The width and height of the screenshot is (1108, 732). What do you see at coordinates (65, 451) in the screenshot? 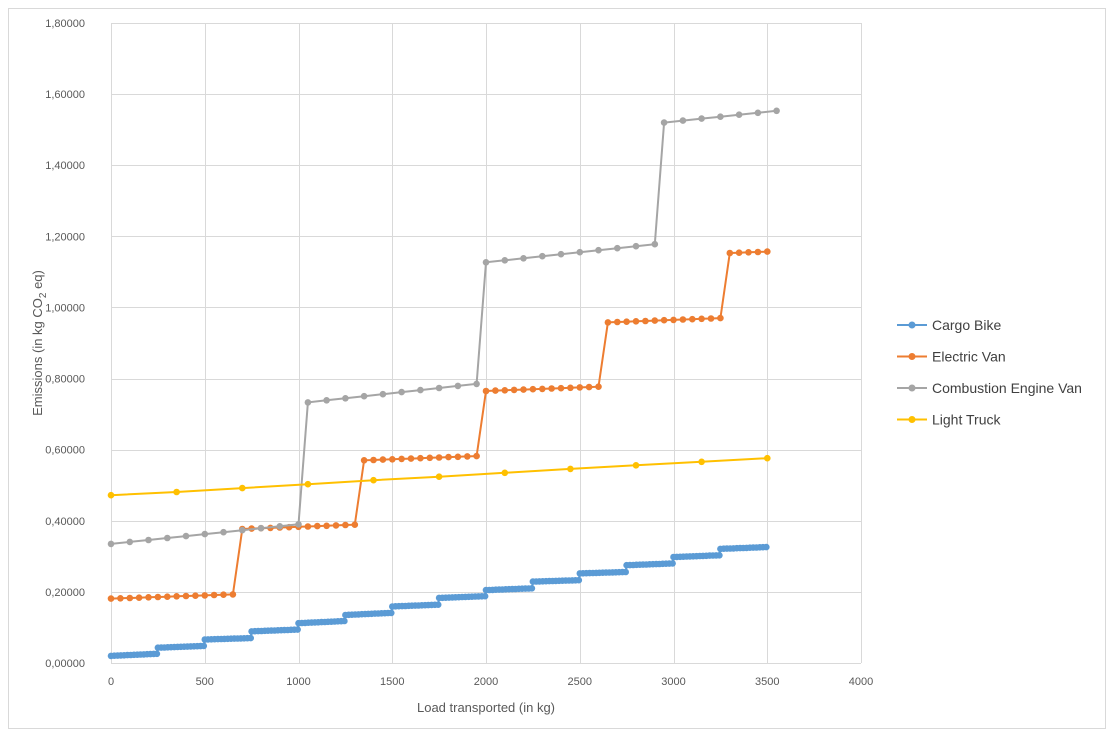
I see `y-tick-label: 0,60000` at bounding box center [65, 451].